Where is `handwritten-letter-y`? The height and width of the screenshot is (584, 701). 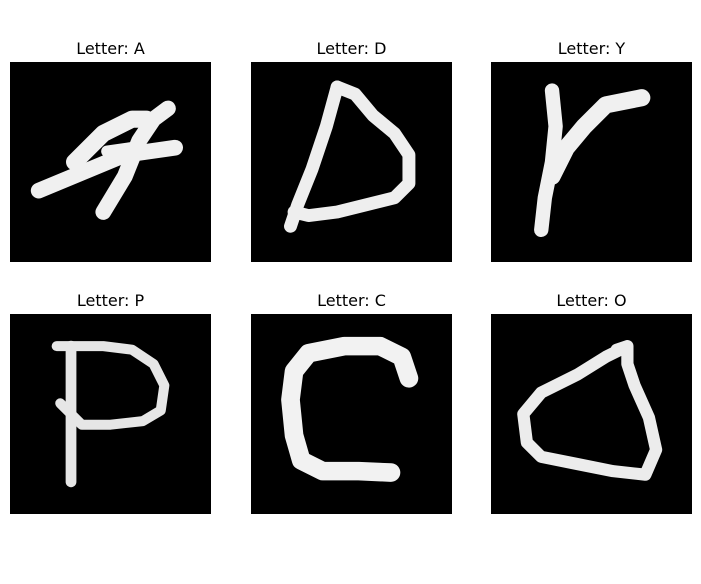
handwritten-letter-y is located at coordinates (592, 160).